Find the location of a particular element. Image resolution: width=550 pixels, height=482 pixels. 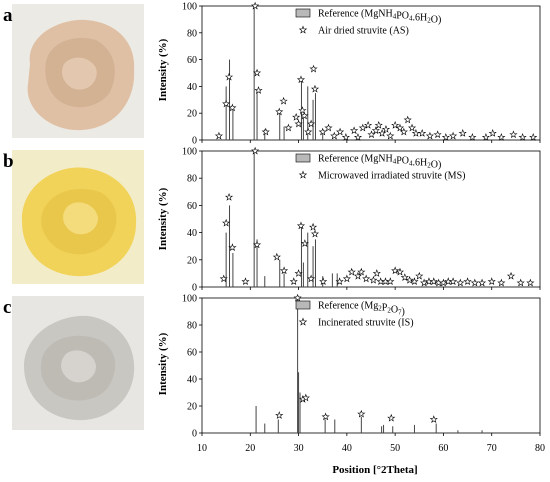

powder-pile-c-image is located at coordinates (79, 368).